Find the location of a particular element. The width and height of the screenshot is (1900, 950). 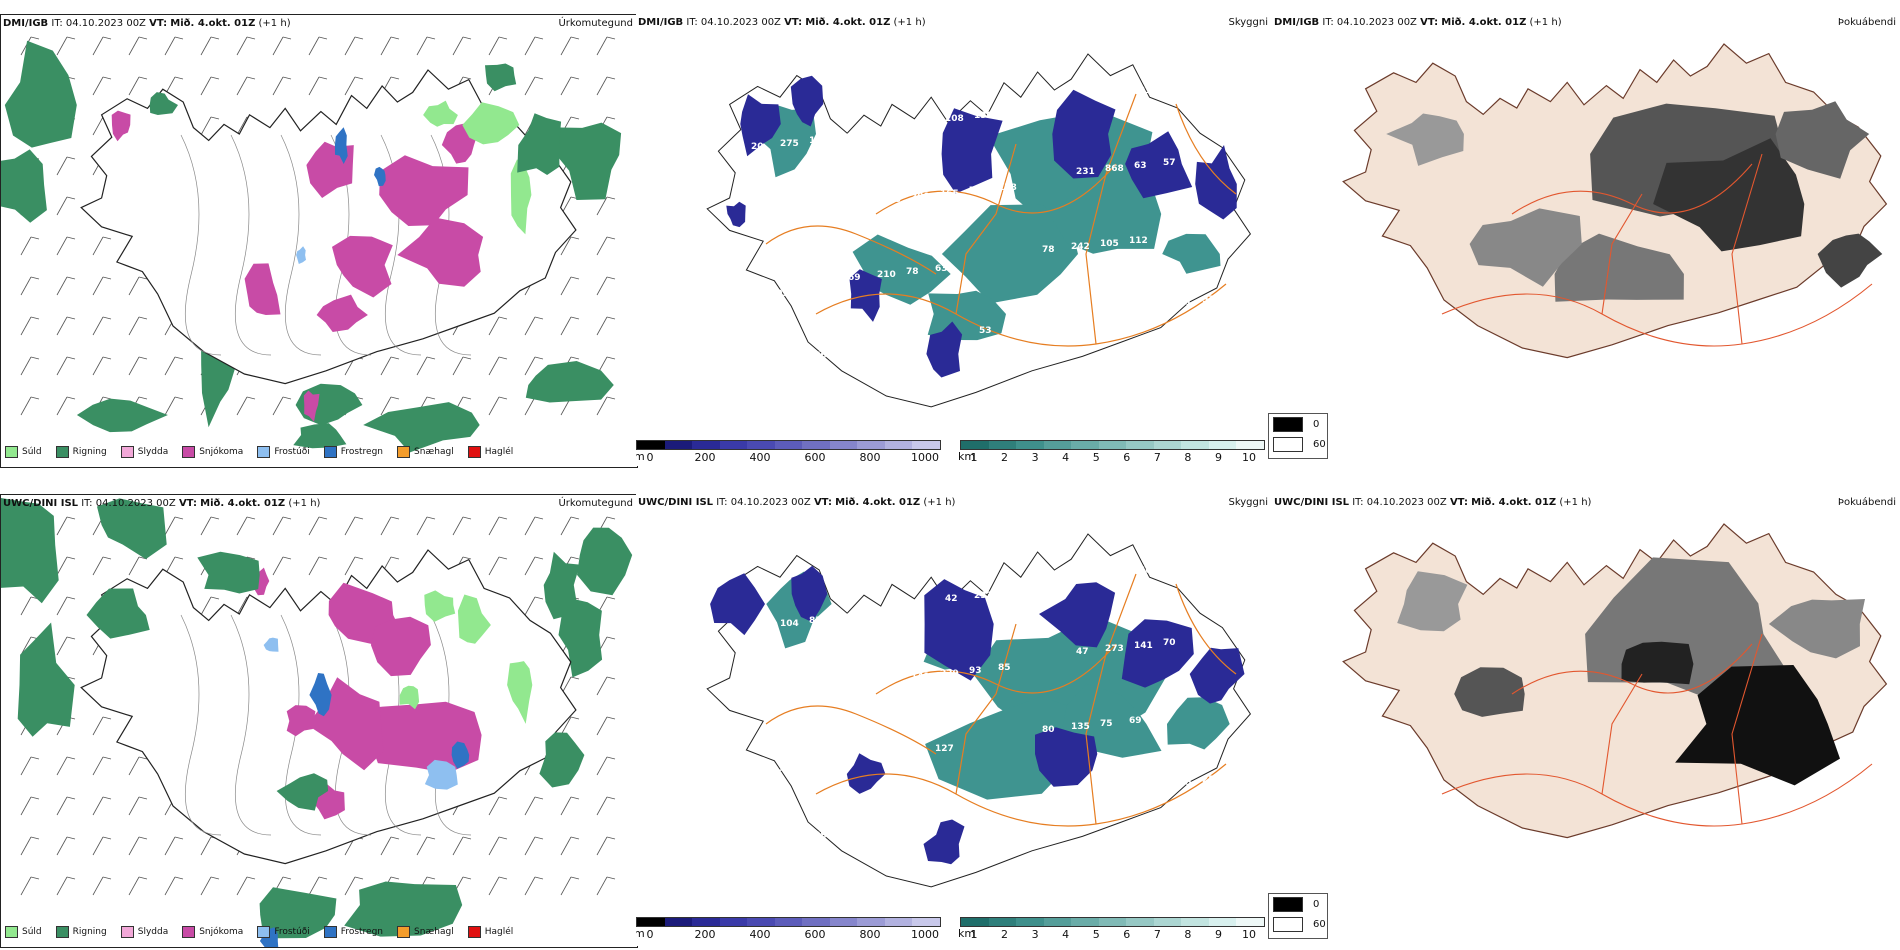

legend-label: Frostúði is located at coordinates (292, 932).